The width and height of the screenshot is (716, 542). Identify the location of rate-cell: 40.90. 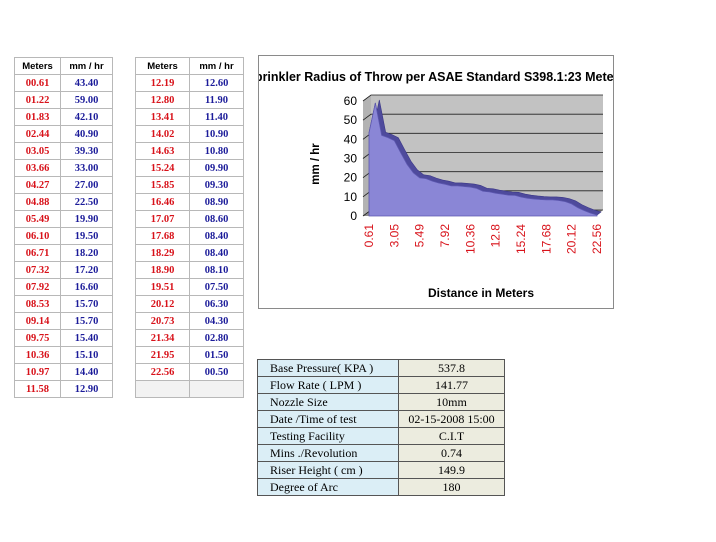
(86, 134).